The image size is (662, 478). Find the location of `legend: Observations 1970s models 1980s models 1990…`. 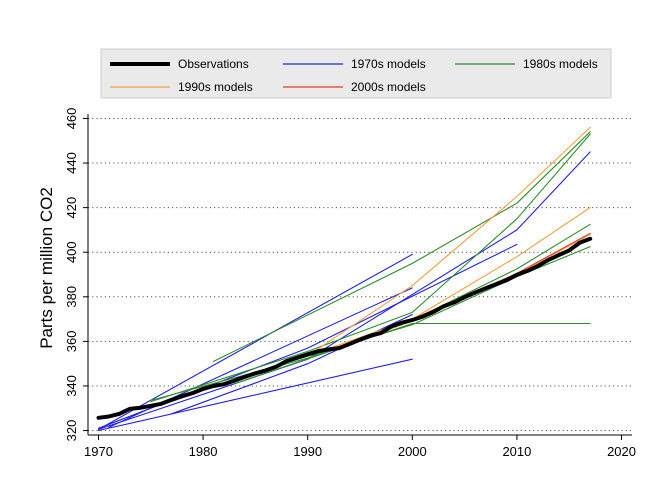

legend: Observations 1970s models 1980s models 1990… is located at coordinates (356, 73).